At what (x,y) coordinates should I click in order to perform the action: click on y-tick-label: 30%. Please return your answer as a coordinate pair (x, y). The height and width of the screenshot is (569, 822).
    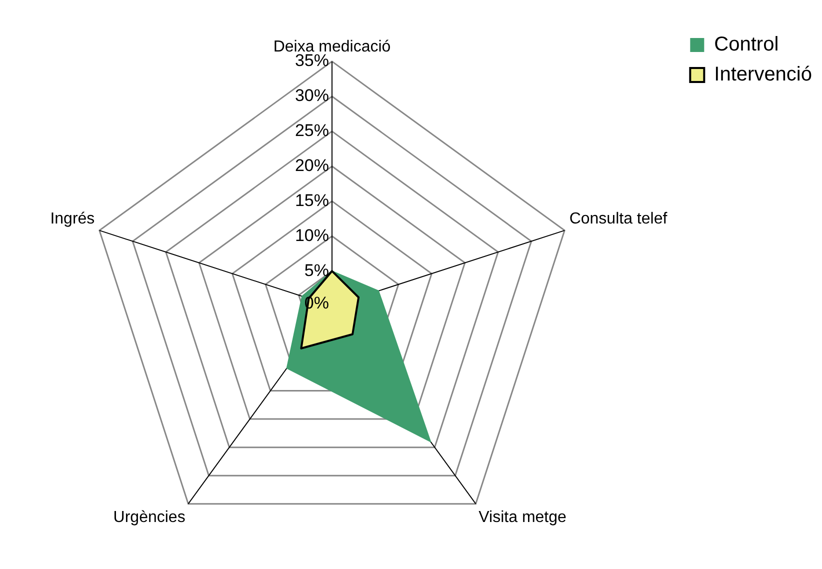
    Looking at the image, I should click on (311, 96).